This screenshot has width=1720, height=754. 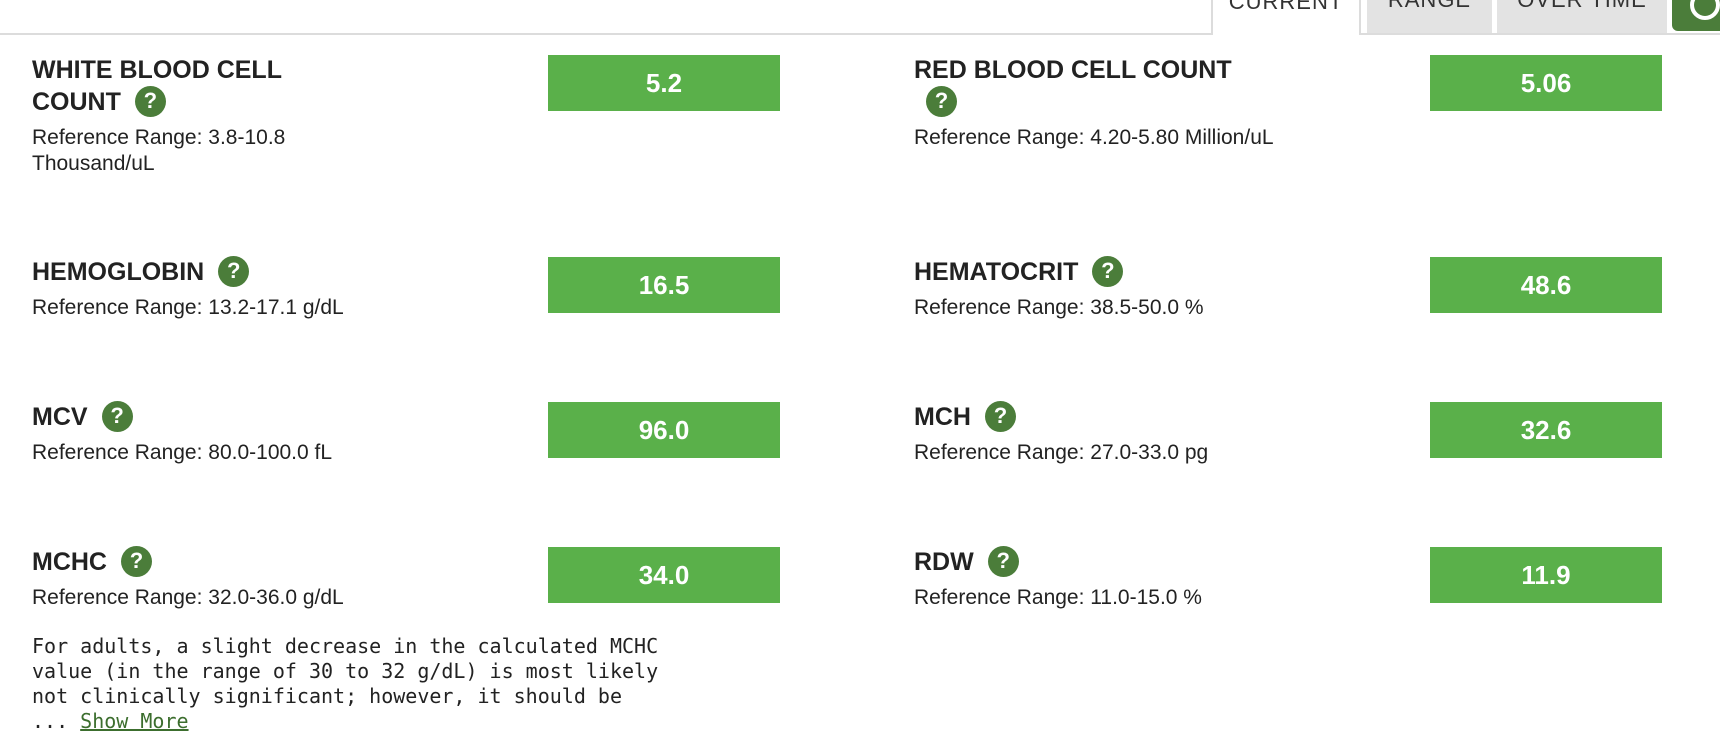 What do you see at coordinates (182, 452) in the screenshot?
I see `reference-range: Reference Range: 80.0-100.0 fL` at bounding box center [182, 452].